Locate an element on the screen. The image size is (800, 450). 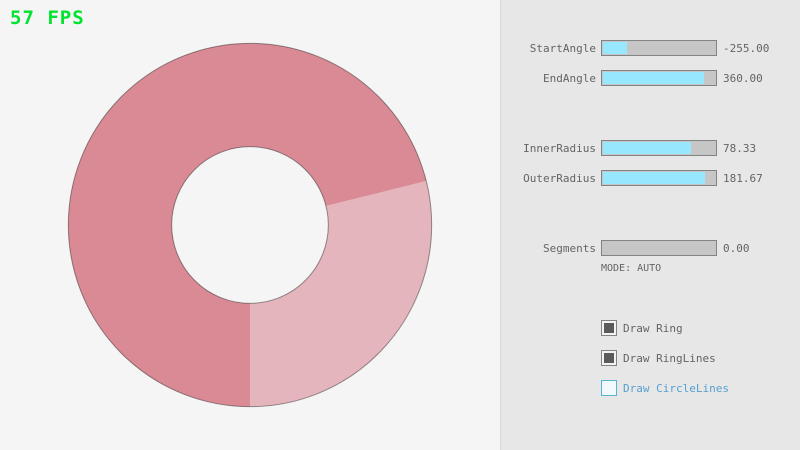
segments-value: 0.00 is located at coordinates (736, 248).